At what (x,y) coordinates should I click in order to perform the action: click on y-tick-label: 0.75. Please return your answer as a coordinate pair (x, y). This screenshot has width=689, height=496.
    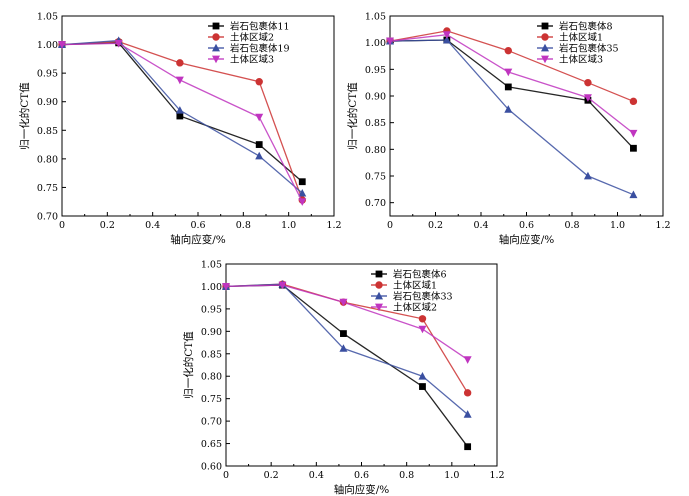
    Looking at the image, I should click on (375, 177).